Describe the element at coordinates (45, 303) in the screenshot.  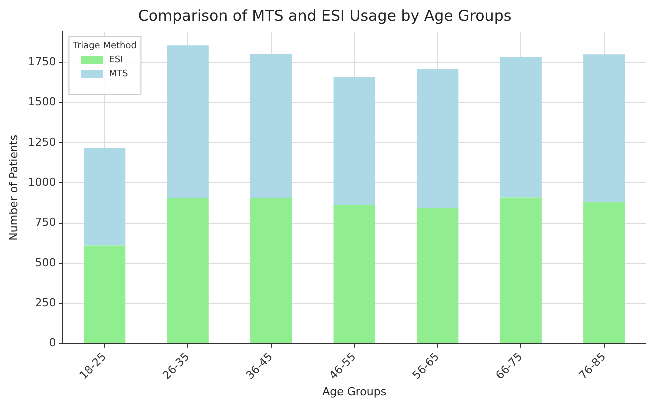
I see `y-tick-label: 250` at that location.